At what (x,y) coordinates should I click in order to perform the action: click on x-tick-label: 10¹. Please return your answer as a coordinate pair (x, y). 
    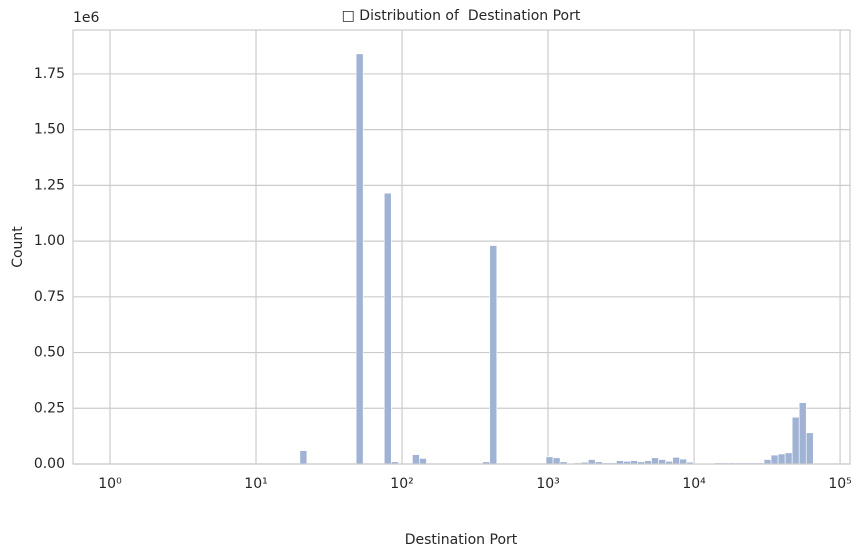
    Looking at the image, I should click on (255, 484).